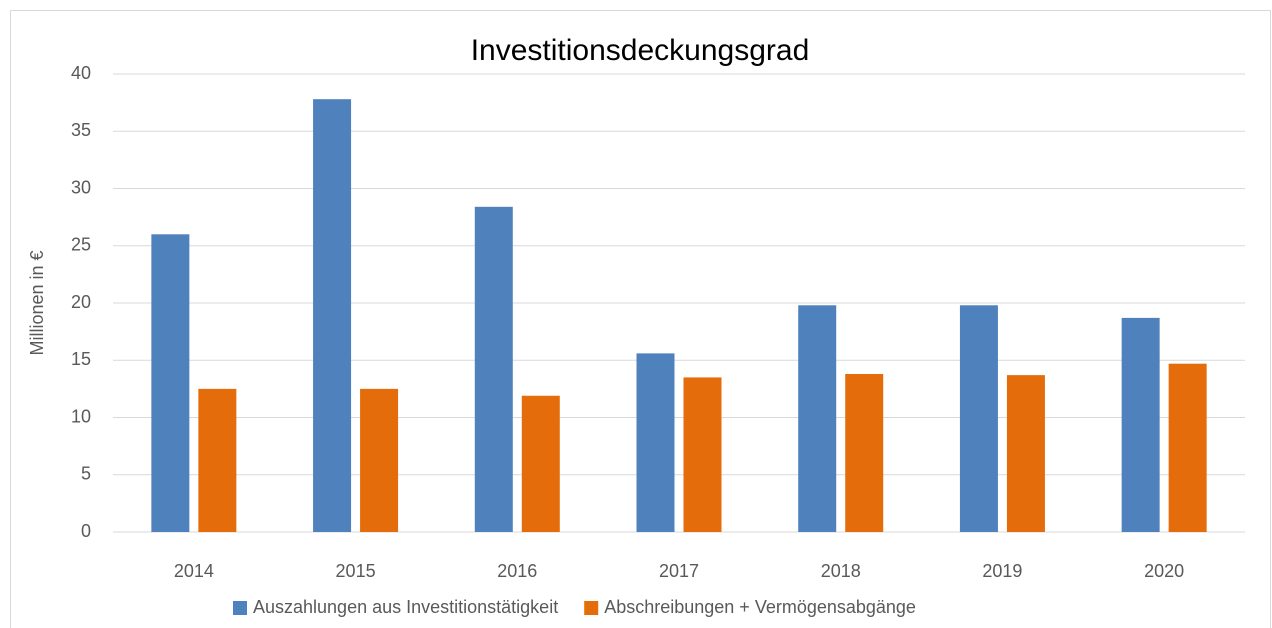 This screenshot has height=628, width=1272. I want to click on chart-title: Investitionsdeckungsgrad, so click(640, 50).